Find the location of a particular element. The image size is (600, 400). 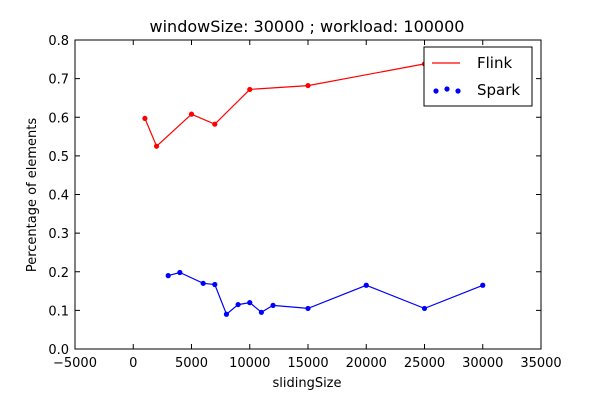

y-tick-label: 0.3 is located at coordinates (58, 234).